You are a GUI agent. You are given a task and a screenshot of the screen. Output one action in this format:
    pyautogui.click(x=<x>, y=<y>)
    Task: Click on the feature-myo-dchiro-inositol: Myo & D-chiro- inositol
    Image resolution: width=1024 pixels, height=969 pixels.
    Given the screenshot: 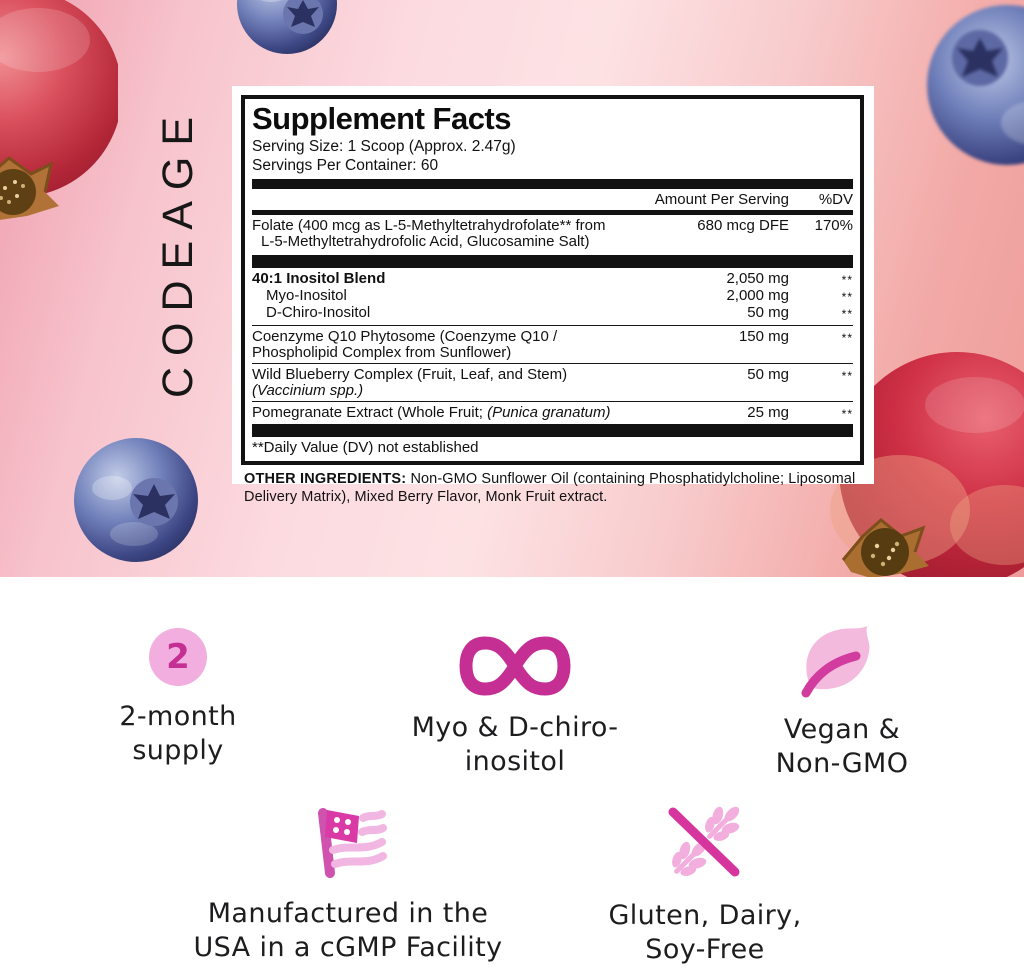 What is the action you would take?
    pyautogui.click(x=515, y=707)
    